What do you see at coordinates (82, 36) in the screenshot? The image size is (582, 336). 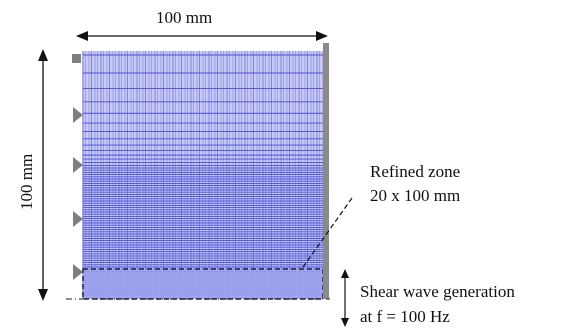 I see `arrowhead-left-icon` at bounding box center [82, 36].